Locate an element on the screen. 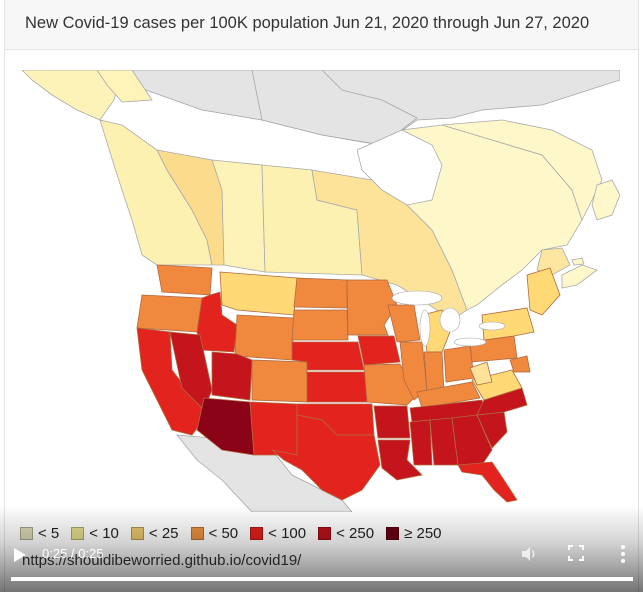 This screenshot has height=592, width=643. state-ohio is located at coordinates (459, 364).